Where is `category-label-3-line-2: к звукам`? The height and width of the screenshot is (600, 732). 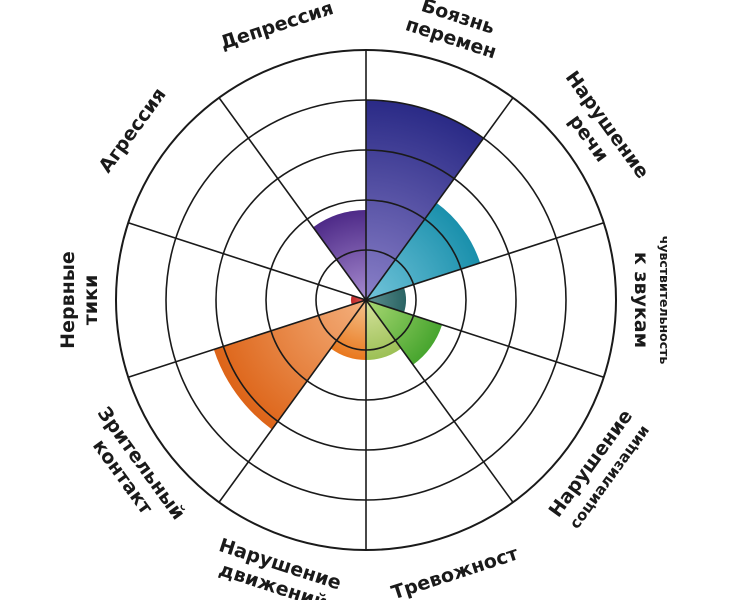 category-label-3-line-2: к звукам is located at coordinates (641, 300).